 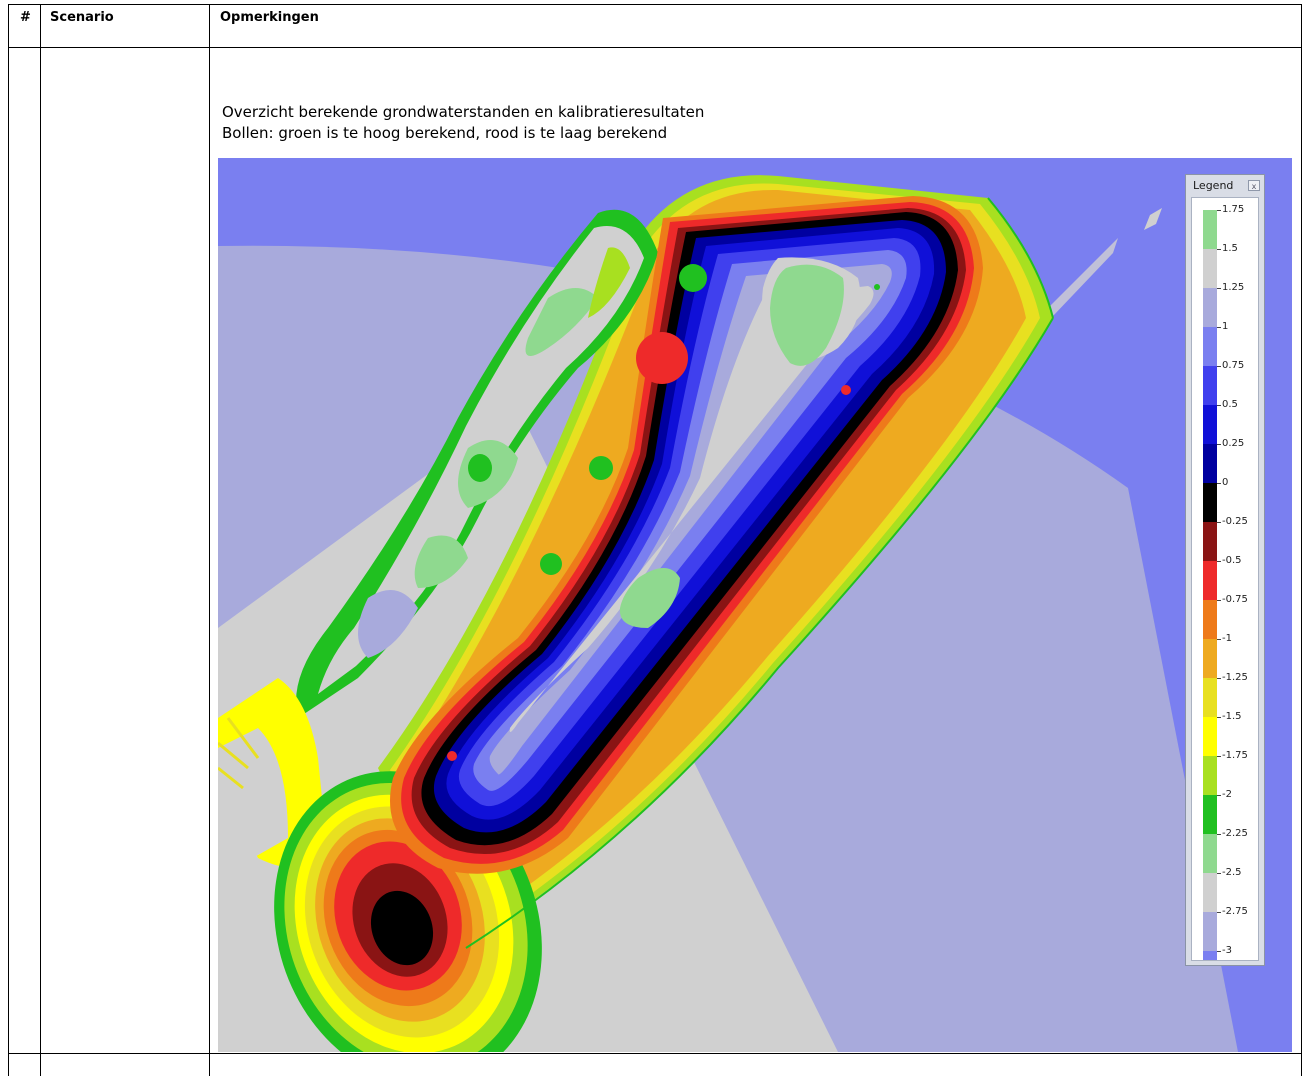 I want to click on legend-label: 0.5, so click(x=1230, y=404).